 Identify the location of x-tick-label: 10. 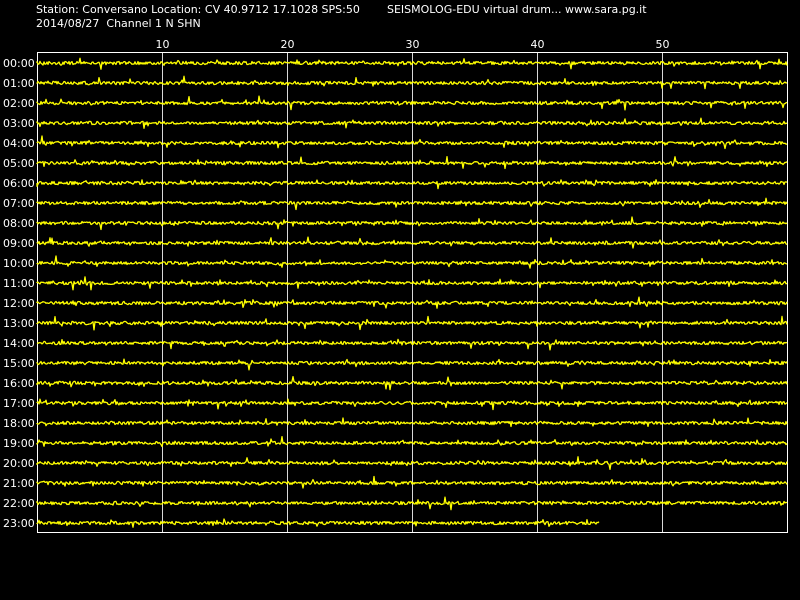
(163, 44).